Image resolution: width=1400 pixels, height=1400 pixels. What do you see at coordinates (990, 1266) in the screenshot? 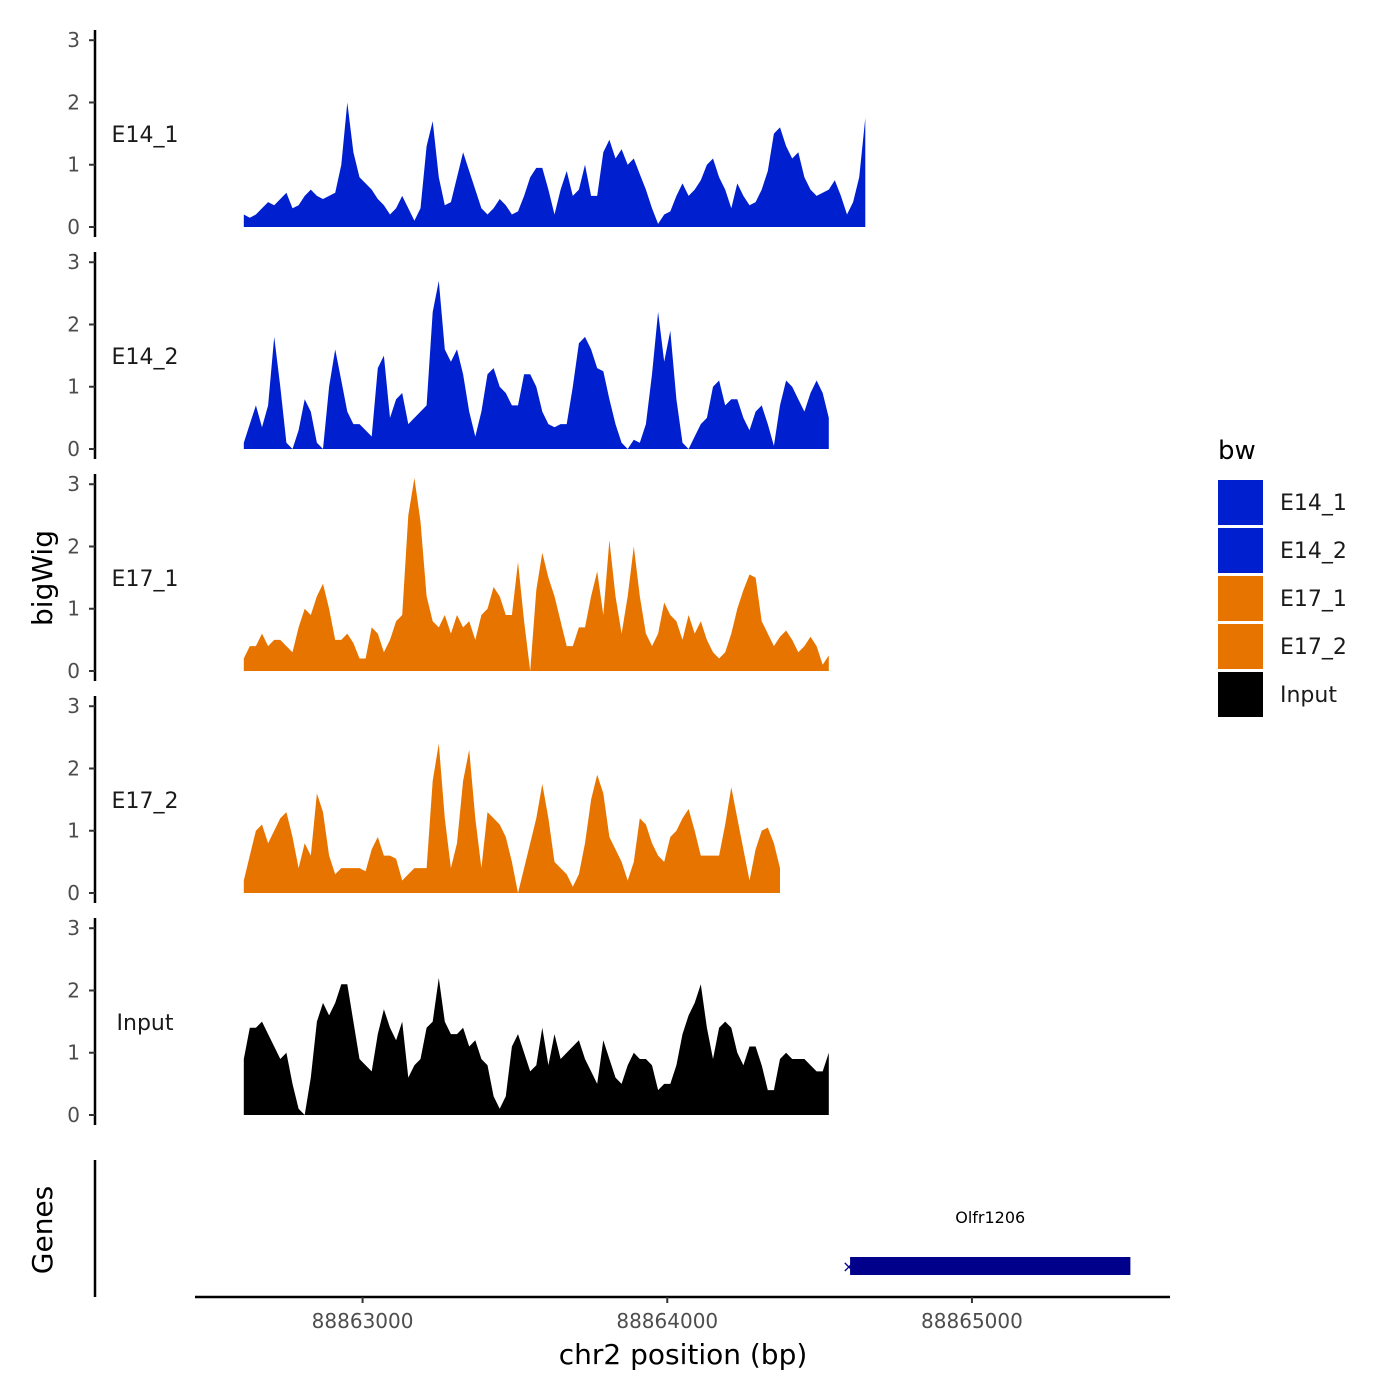
I see `gene-bar` at bounding box center [990, 1266].